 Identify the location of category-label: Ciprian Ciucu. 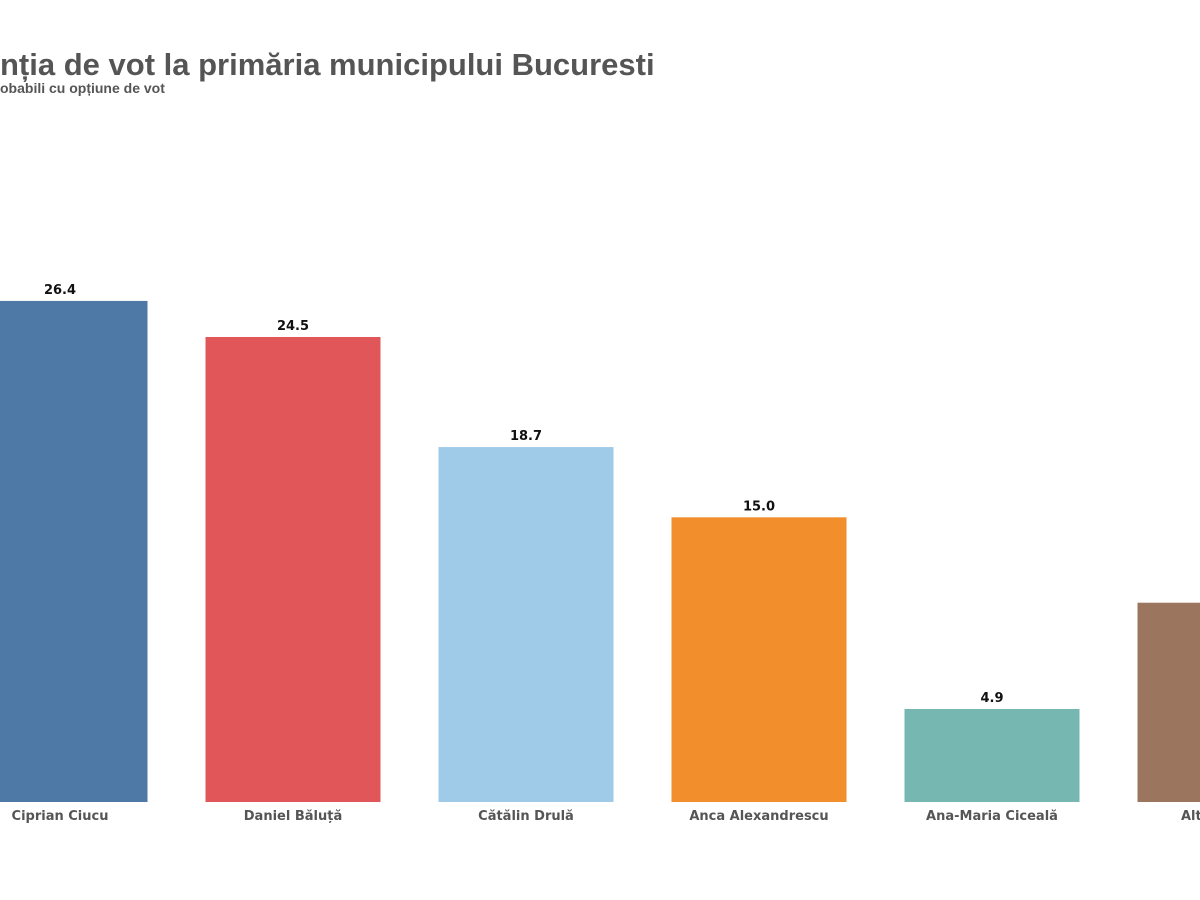
(60, 816).